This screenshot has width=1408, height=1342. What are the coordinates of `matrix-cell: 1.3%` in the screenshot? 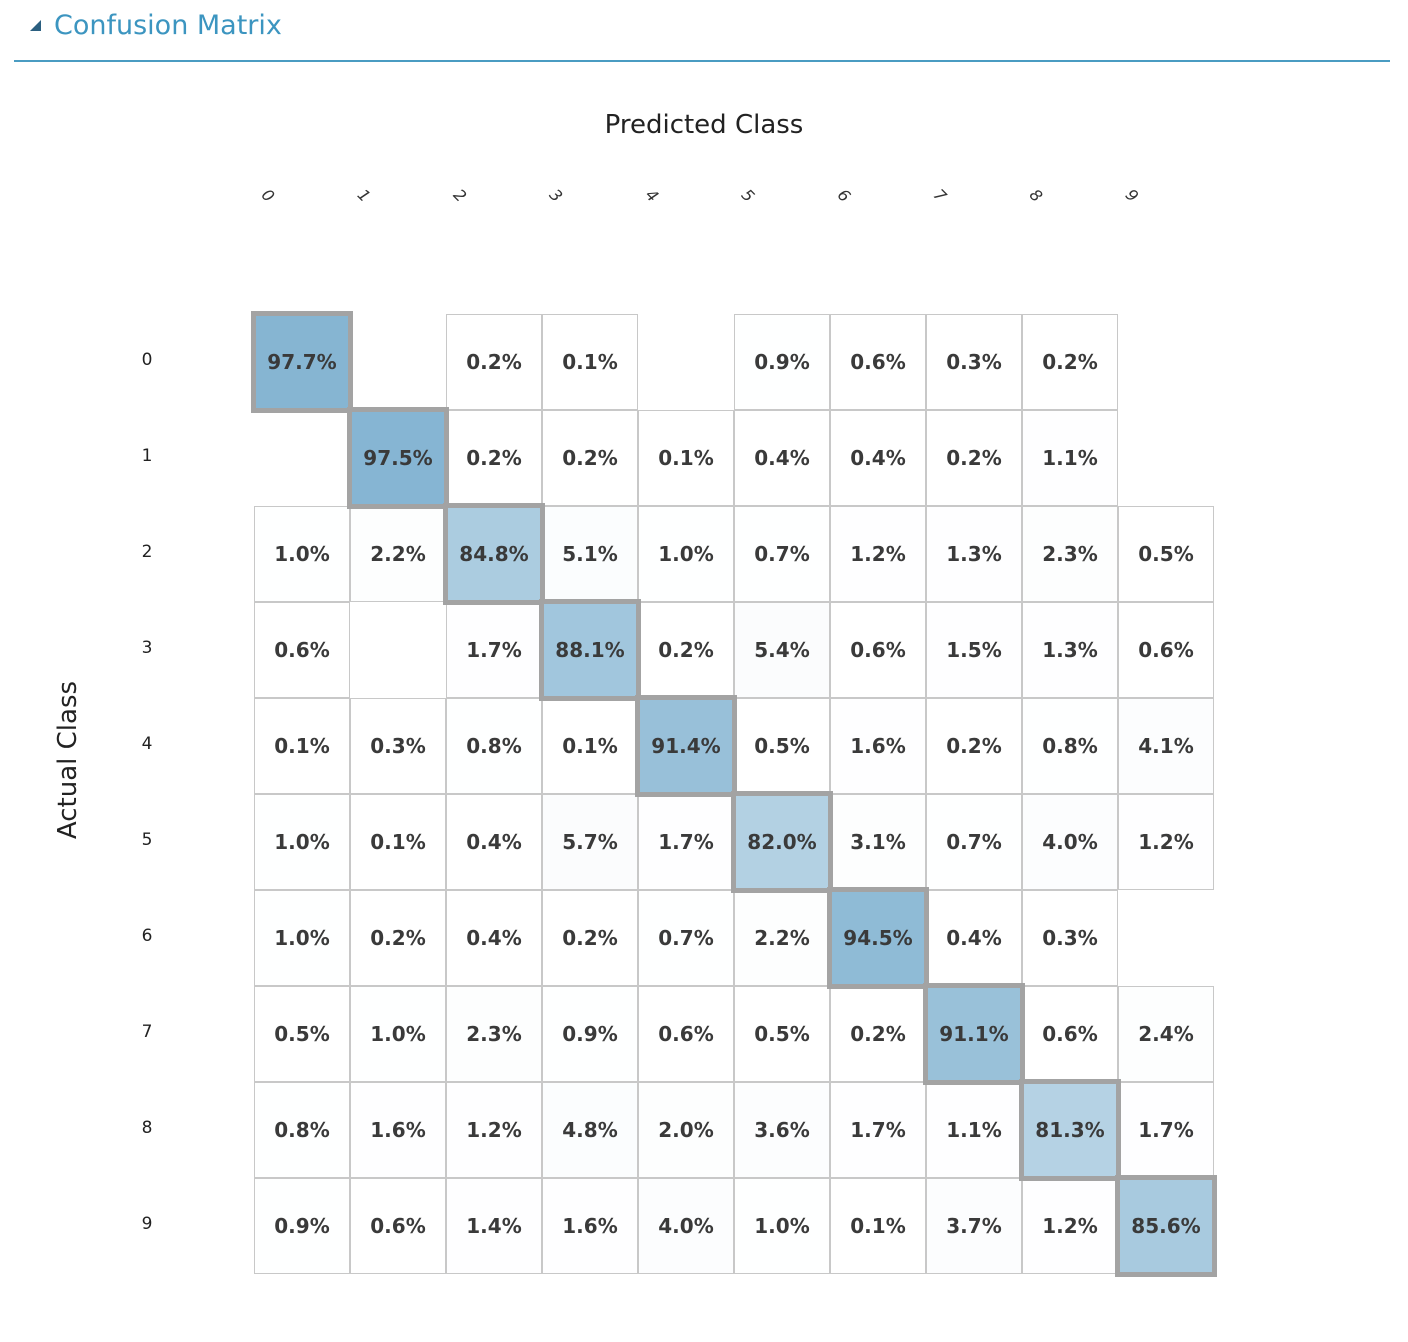 It's located at (1070, 650).